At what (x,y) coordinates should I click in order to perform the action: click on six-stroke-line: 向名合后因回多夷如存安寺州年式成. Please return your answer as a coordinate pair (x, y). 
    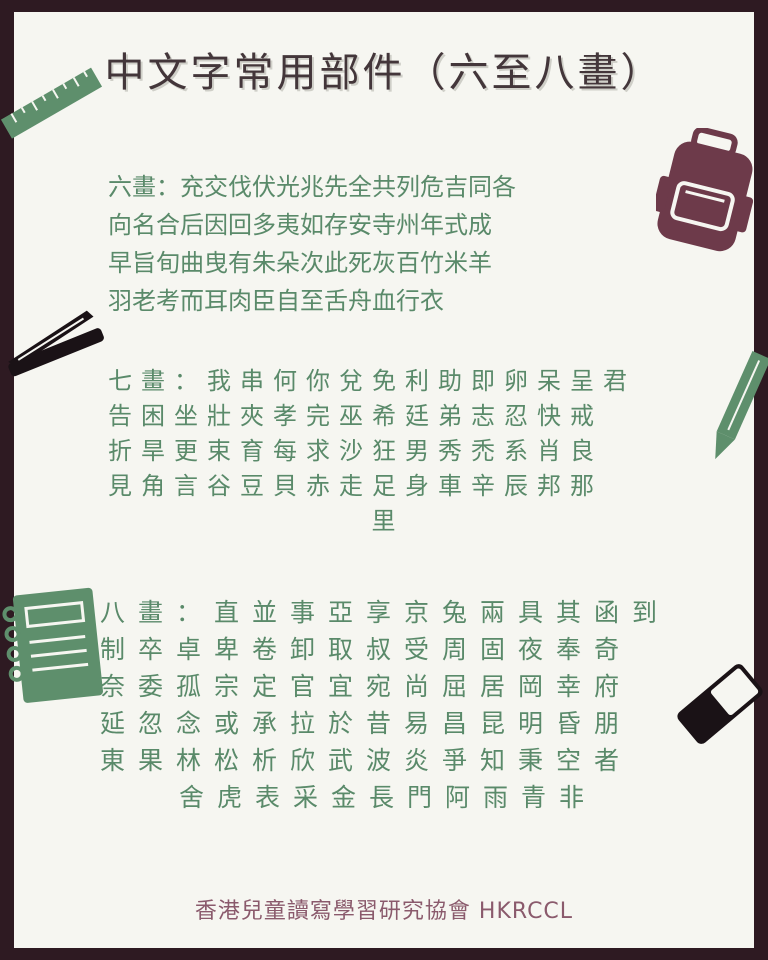
    Looking at the image, I should click on (300, 225).